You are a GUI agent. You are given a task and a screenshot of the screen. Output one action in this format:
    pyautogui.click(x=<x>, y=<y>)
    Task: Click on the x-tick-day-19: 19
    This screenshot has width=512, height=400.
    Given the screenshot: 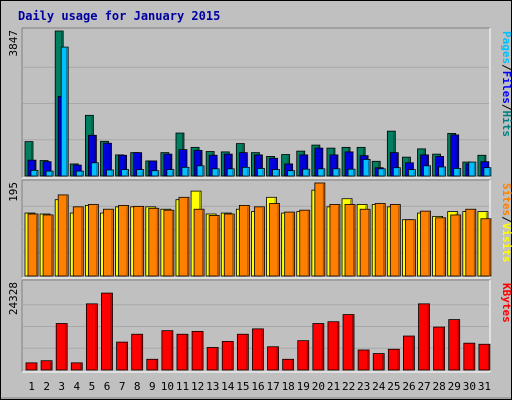 What is the action you would take?
    pyautogui.click(x=303, y=386)
    